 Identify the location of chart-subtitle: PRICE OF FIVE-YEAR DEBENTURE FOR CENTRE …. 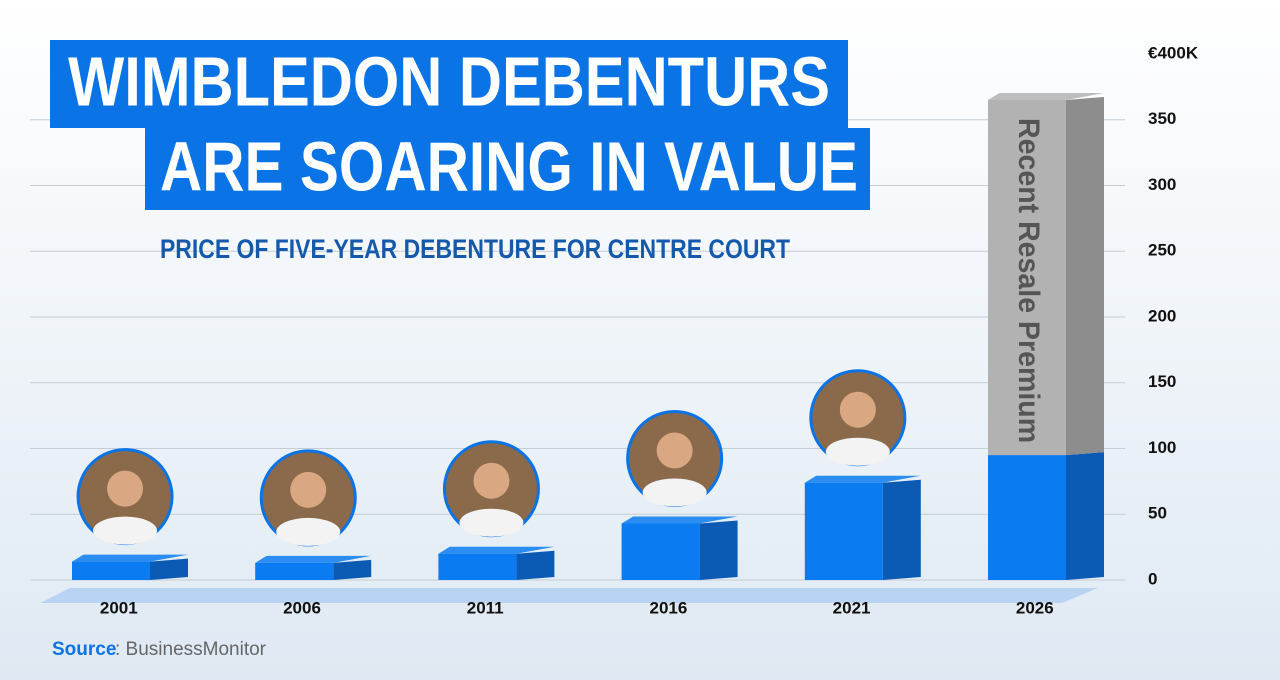
(475, 249).